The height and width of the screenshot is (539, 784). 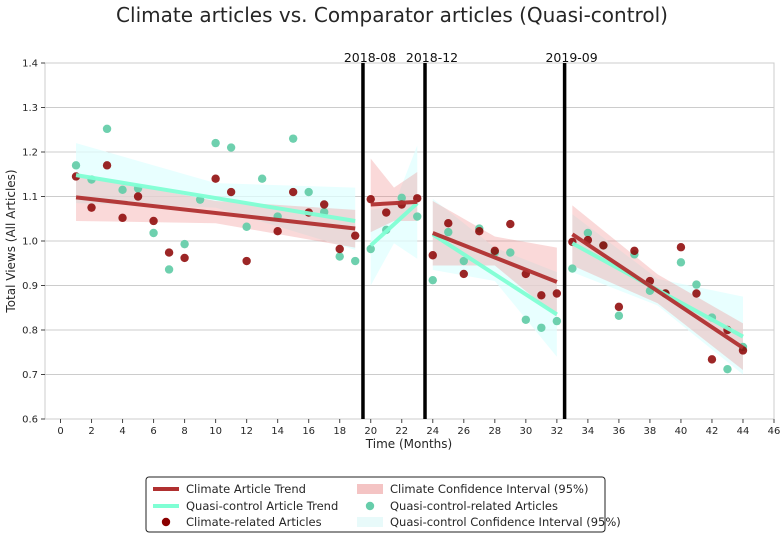 What do you see at coordinates (712, 431) in the screenshot?
I see `x-tick-label: 42` at bounding box center [712, 431].